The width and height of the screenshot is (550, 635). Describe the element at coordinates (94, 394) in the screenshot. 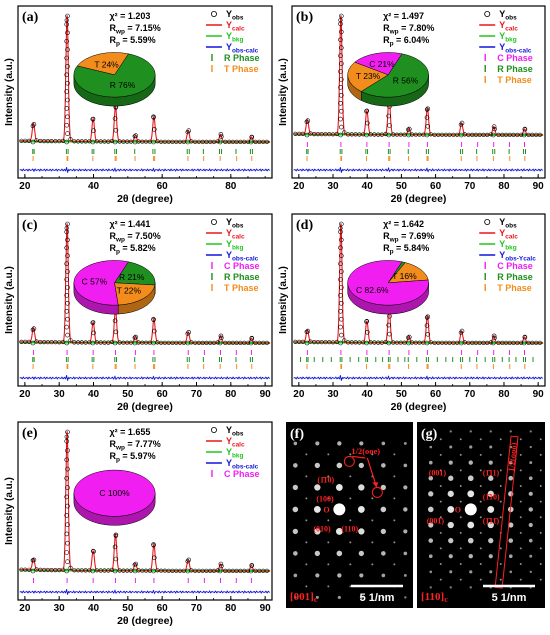

I see `x-tick-label: 40` at that location.